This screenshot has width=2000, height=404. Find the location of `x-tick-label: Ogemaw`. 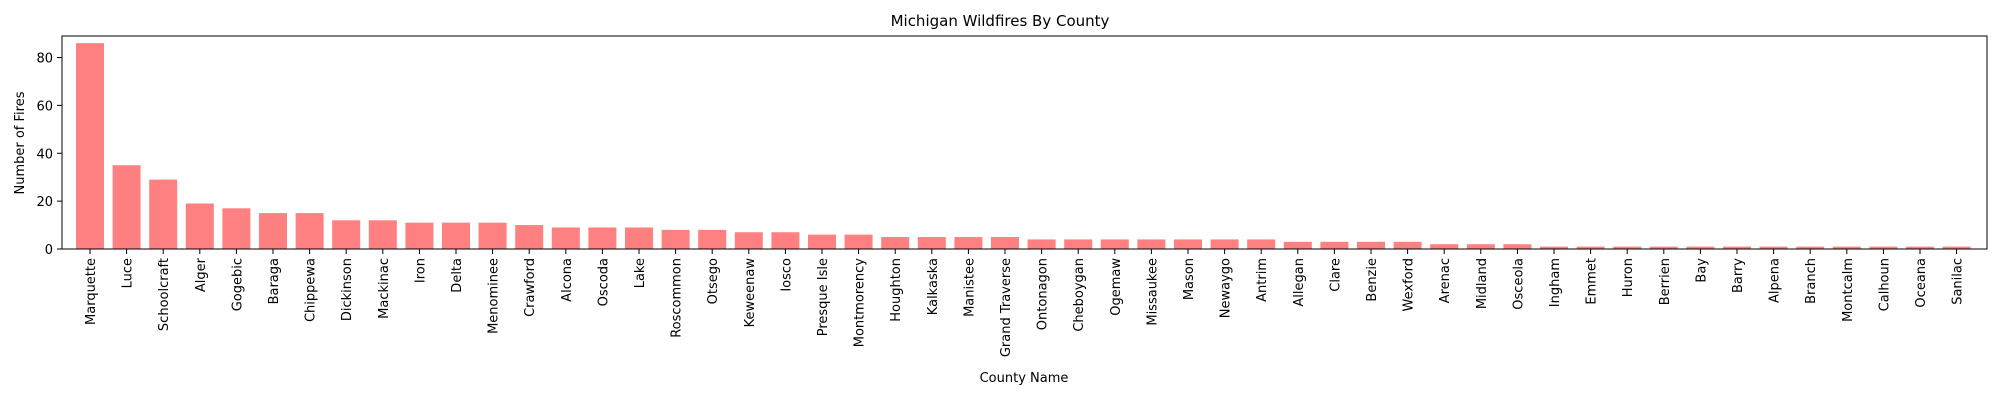

x-tick-label: Ogemaw is located at coordinates (1116, 287).